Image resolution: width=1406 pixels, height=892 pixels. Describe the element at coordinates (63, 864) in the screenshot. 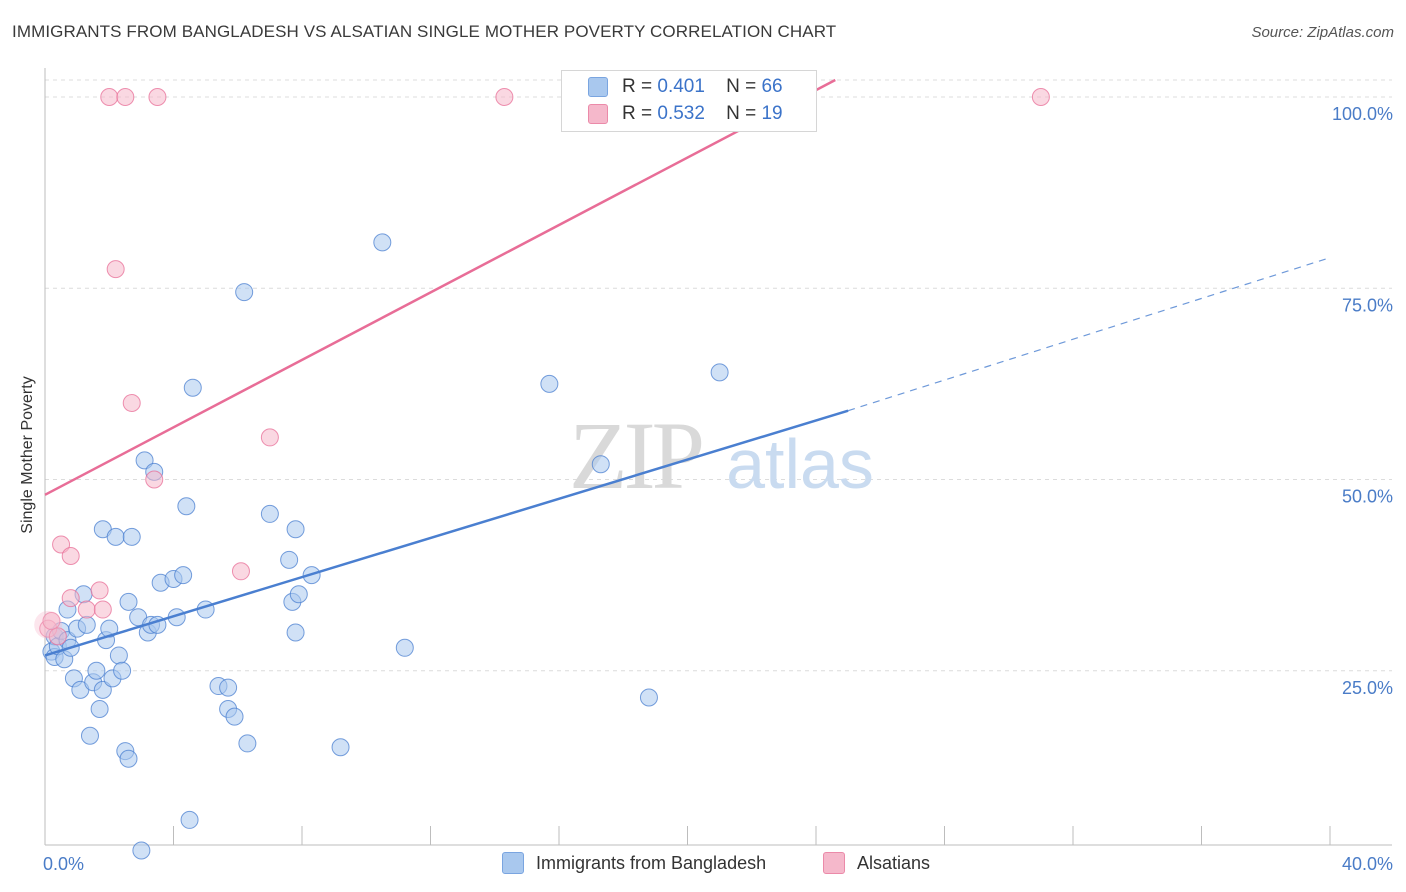

I see `x-tick-label: 0.0%` at that location.